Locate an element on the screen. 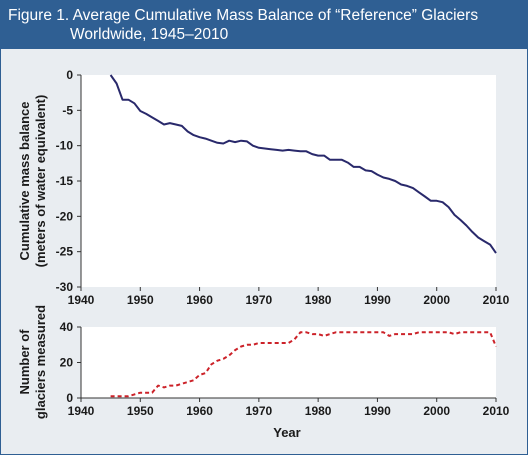 The image size is (528, 455). glacier-count-ylabel-line2: glaciers measured is located at coordinates (40, 362).